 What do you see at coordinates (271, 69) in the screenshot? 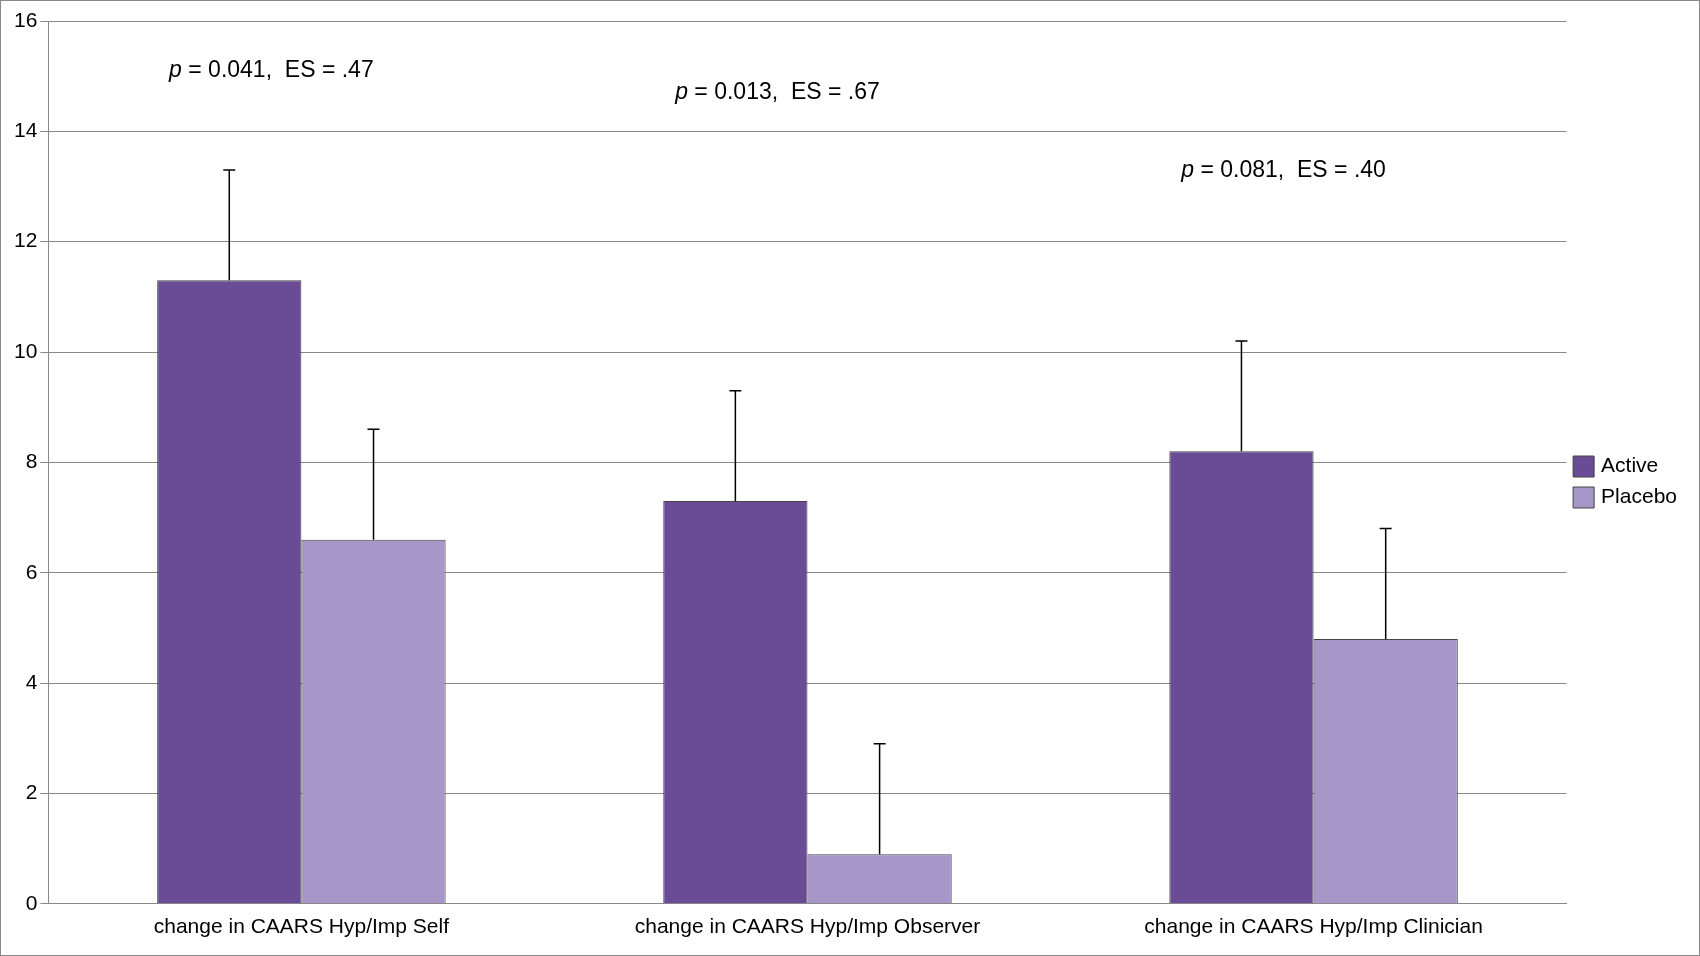
I see `annotation: p = 0.041, ES = .47` at bounding box center [271, 69].